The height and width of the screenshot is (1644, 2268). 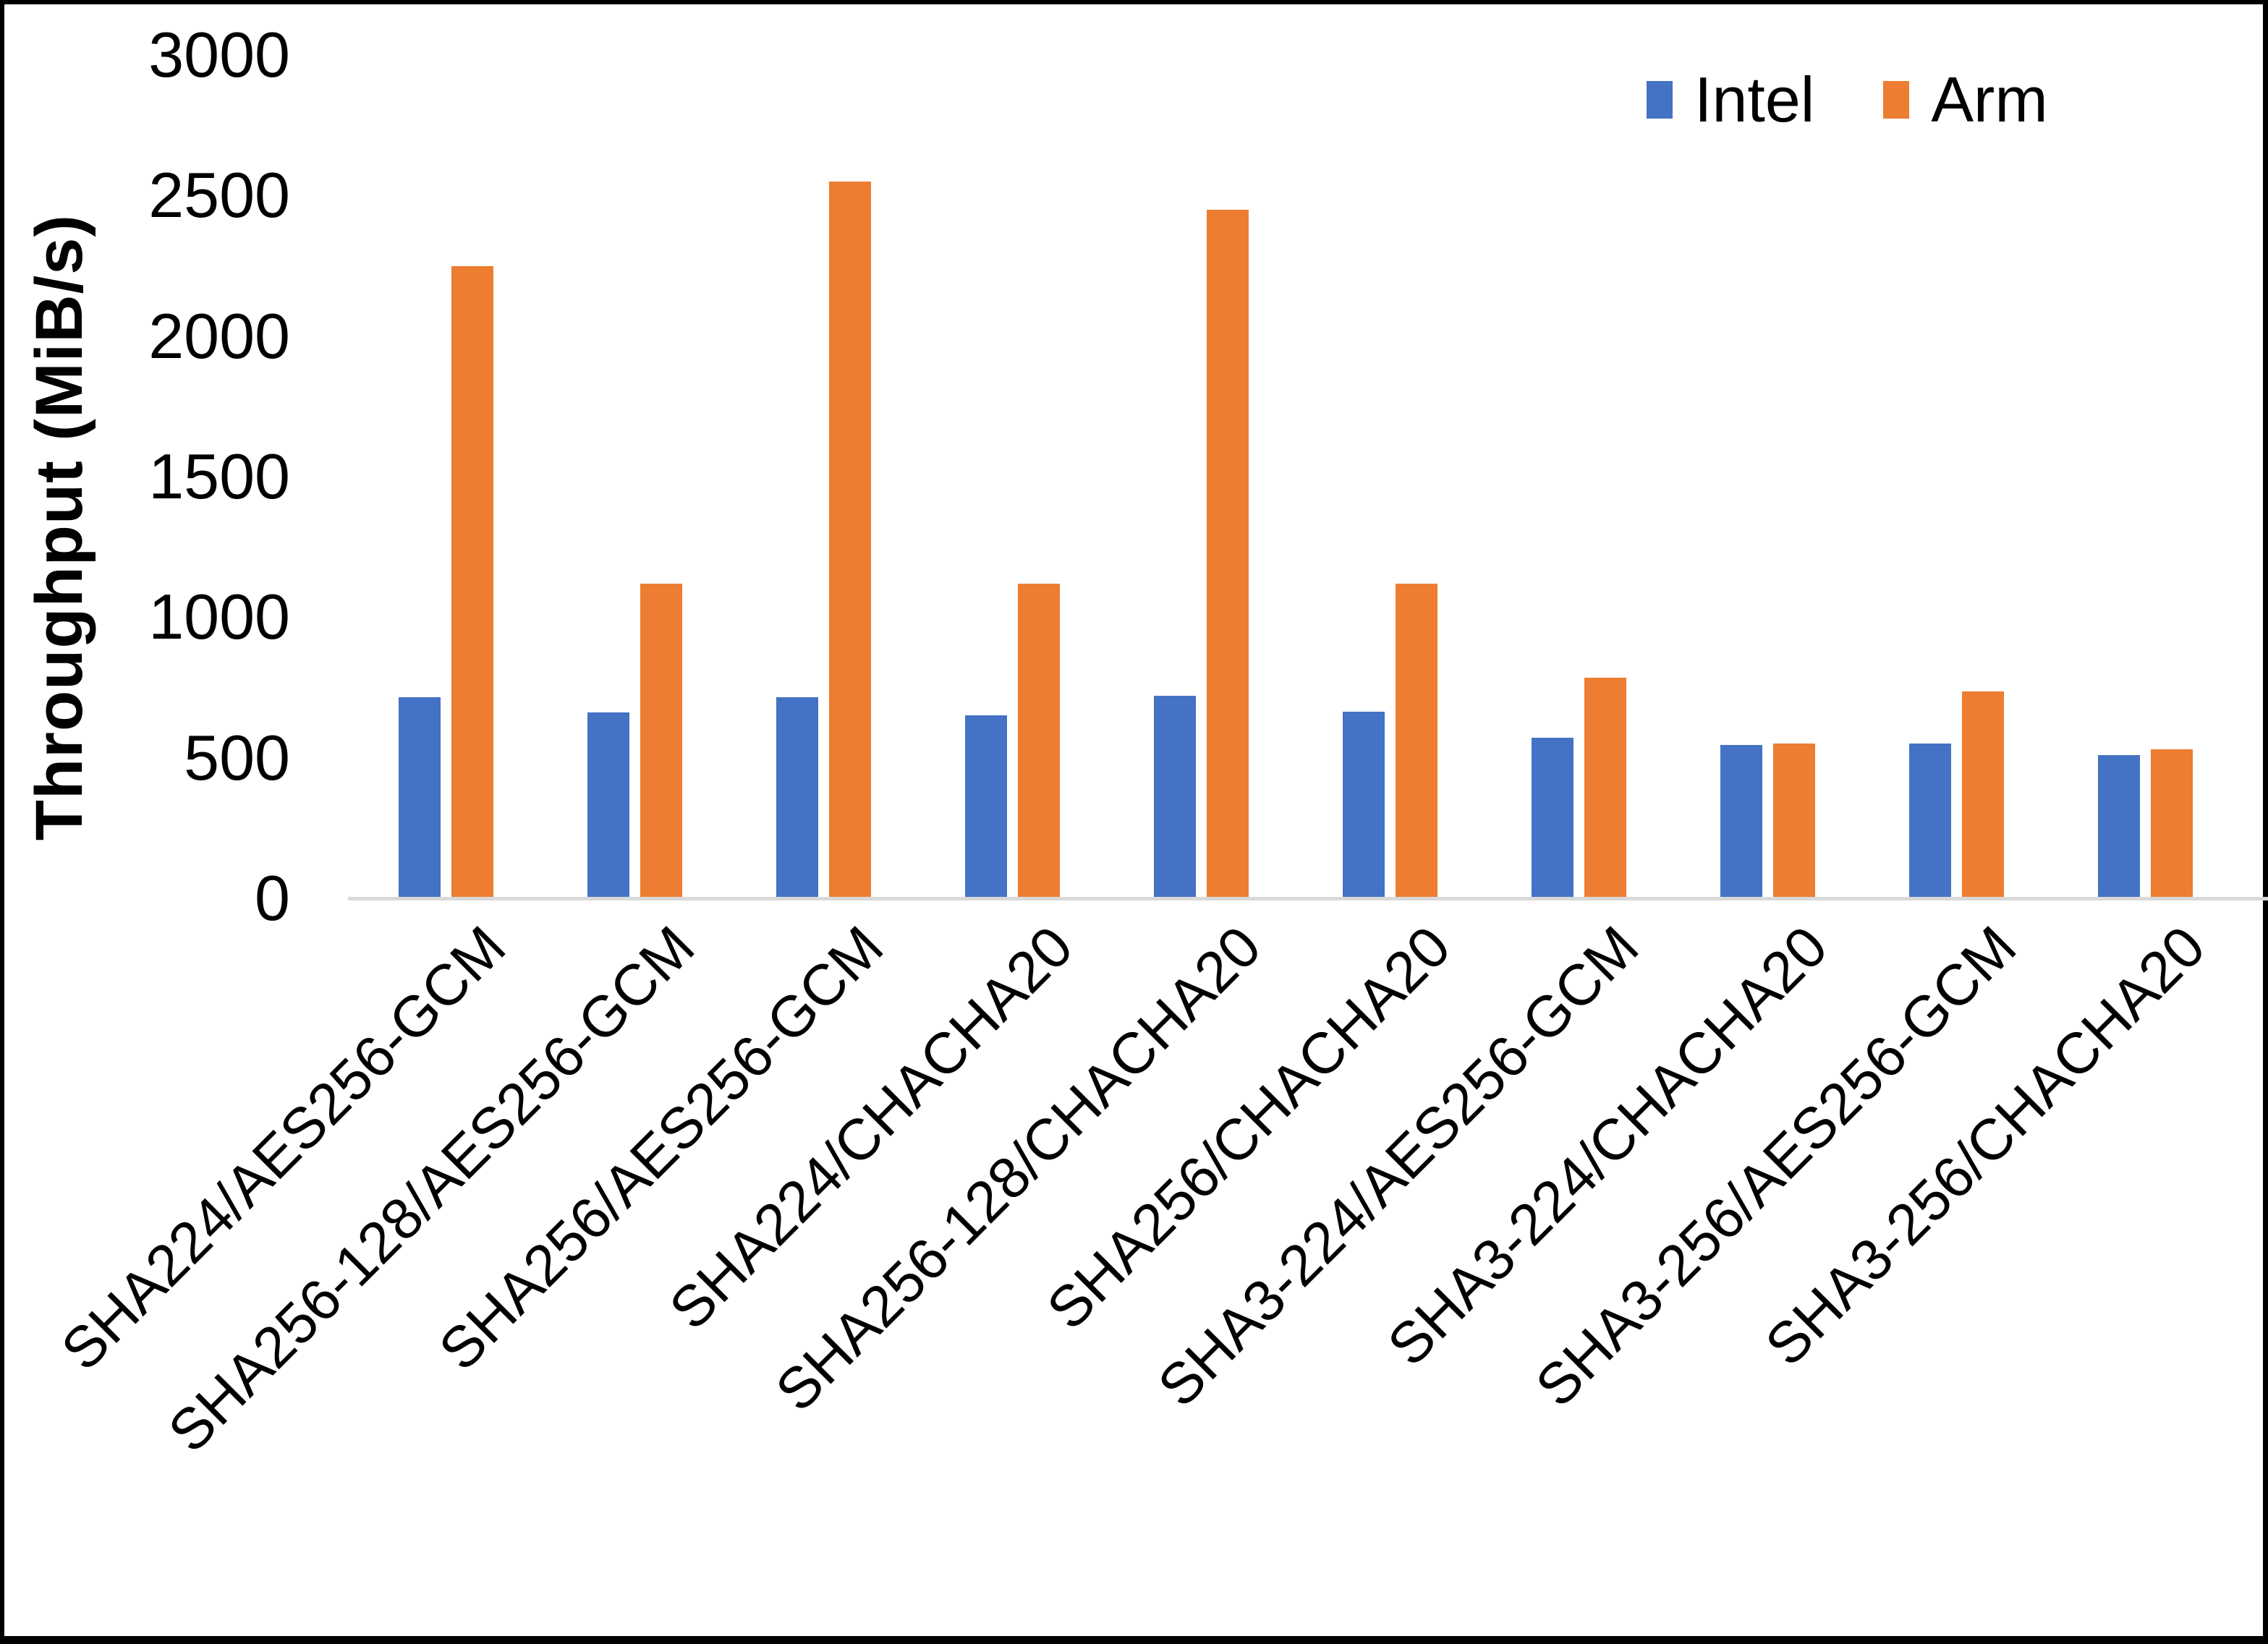 I want to click on y-tick-label-1500: 1500, so click(x=219, y=476).